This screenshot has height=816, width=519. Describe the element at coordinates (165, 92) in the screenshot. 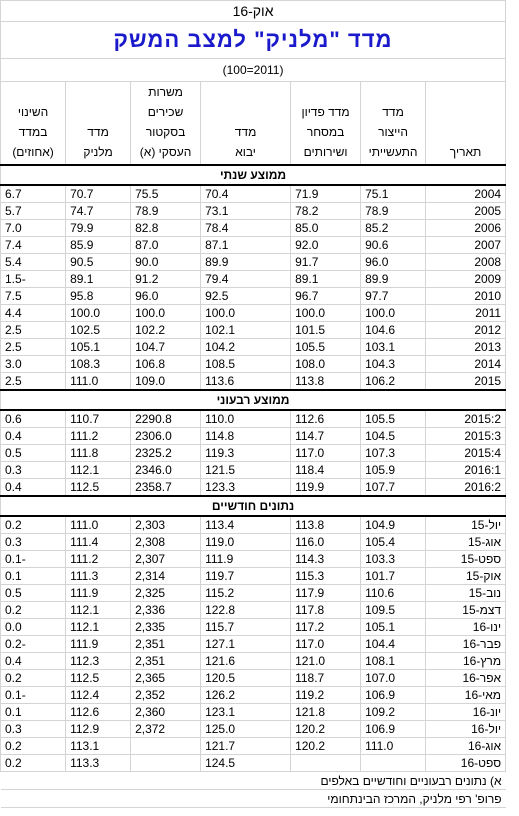

I see `header-line: משרות` at that location.